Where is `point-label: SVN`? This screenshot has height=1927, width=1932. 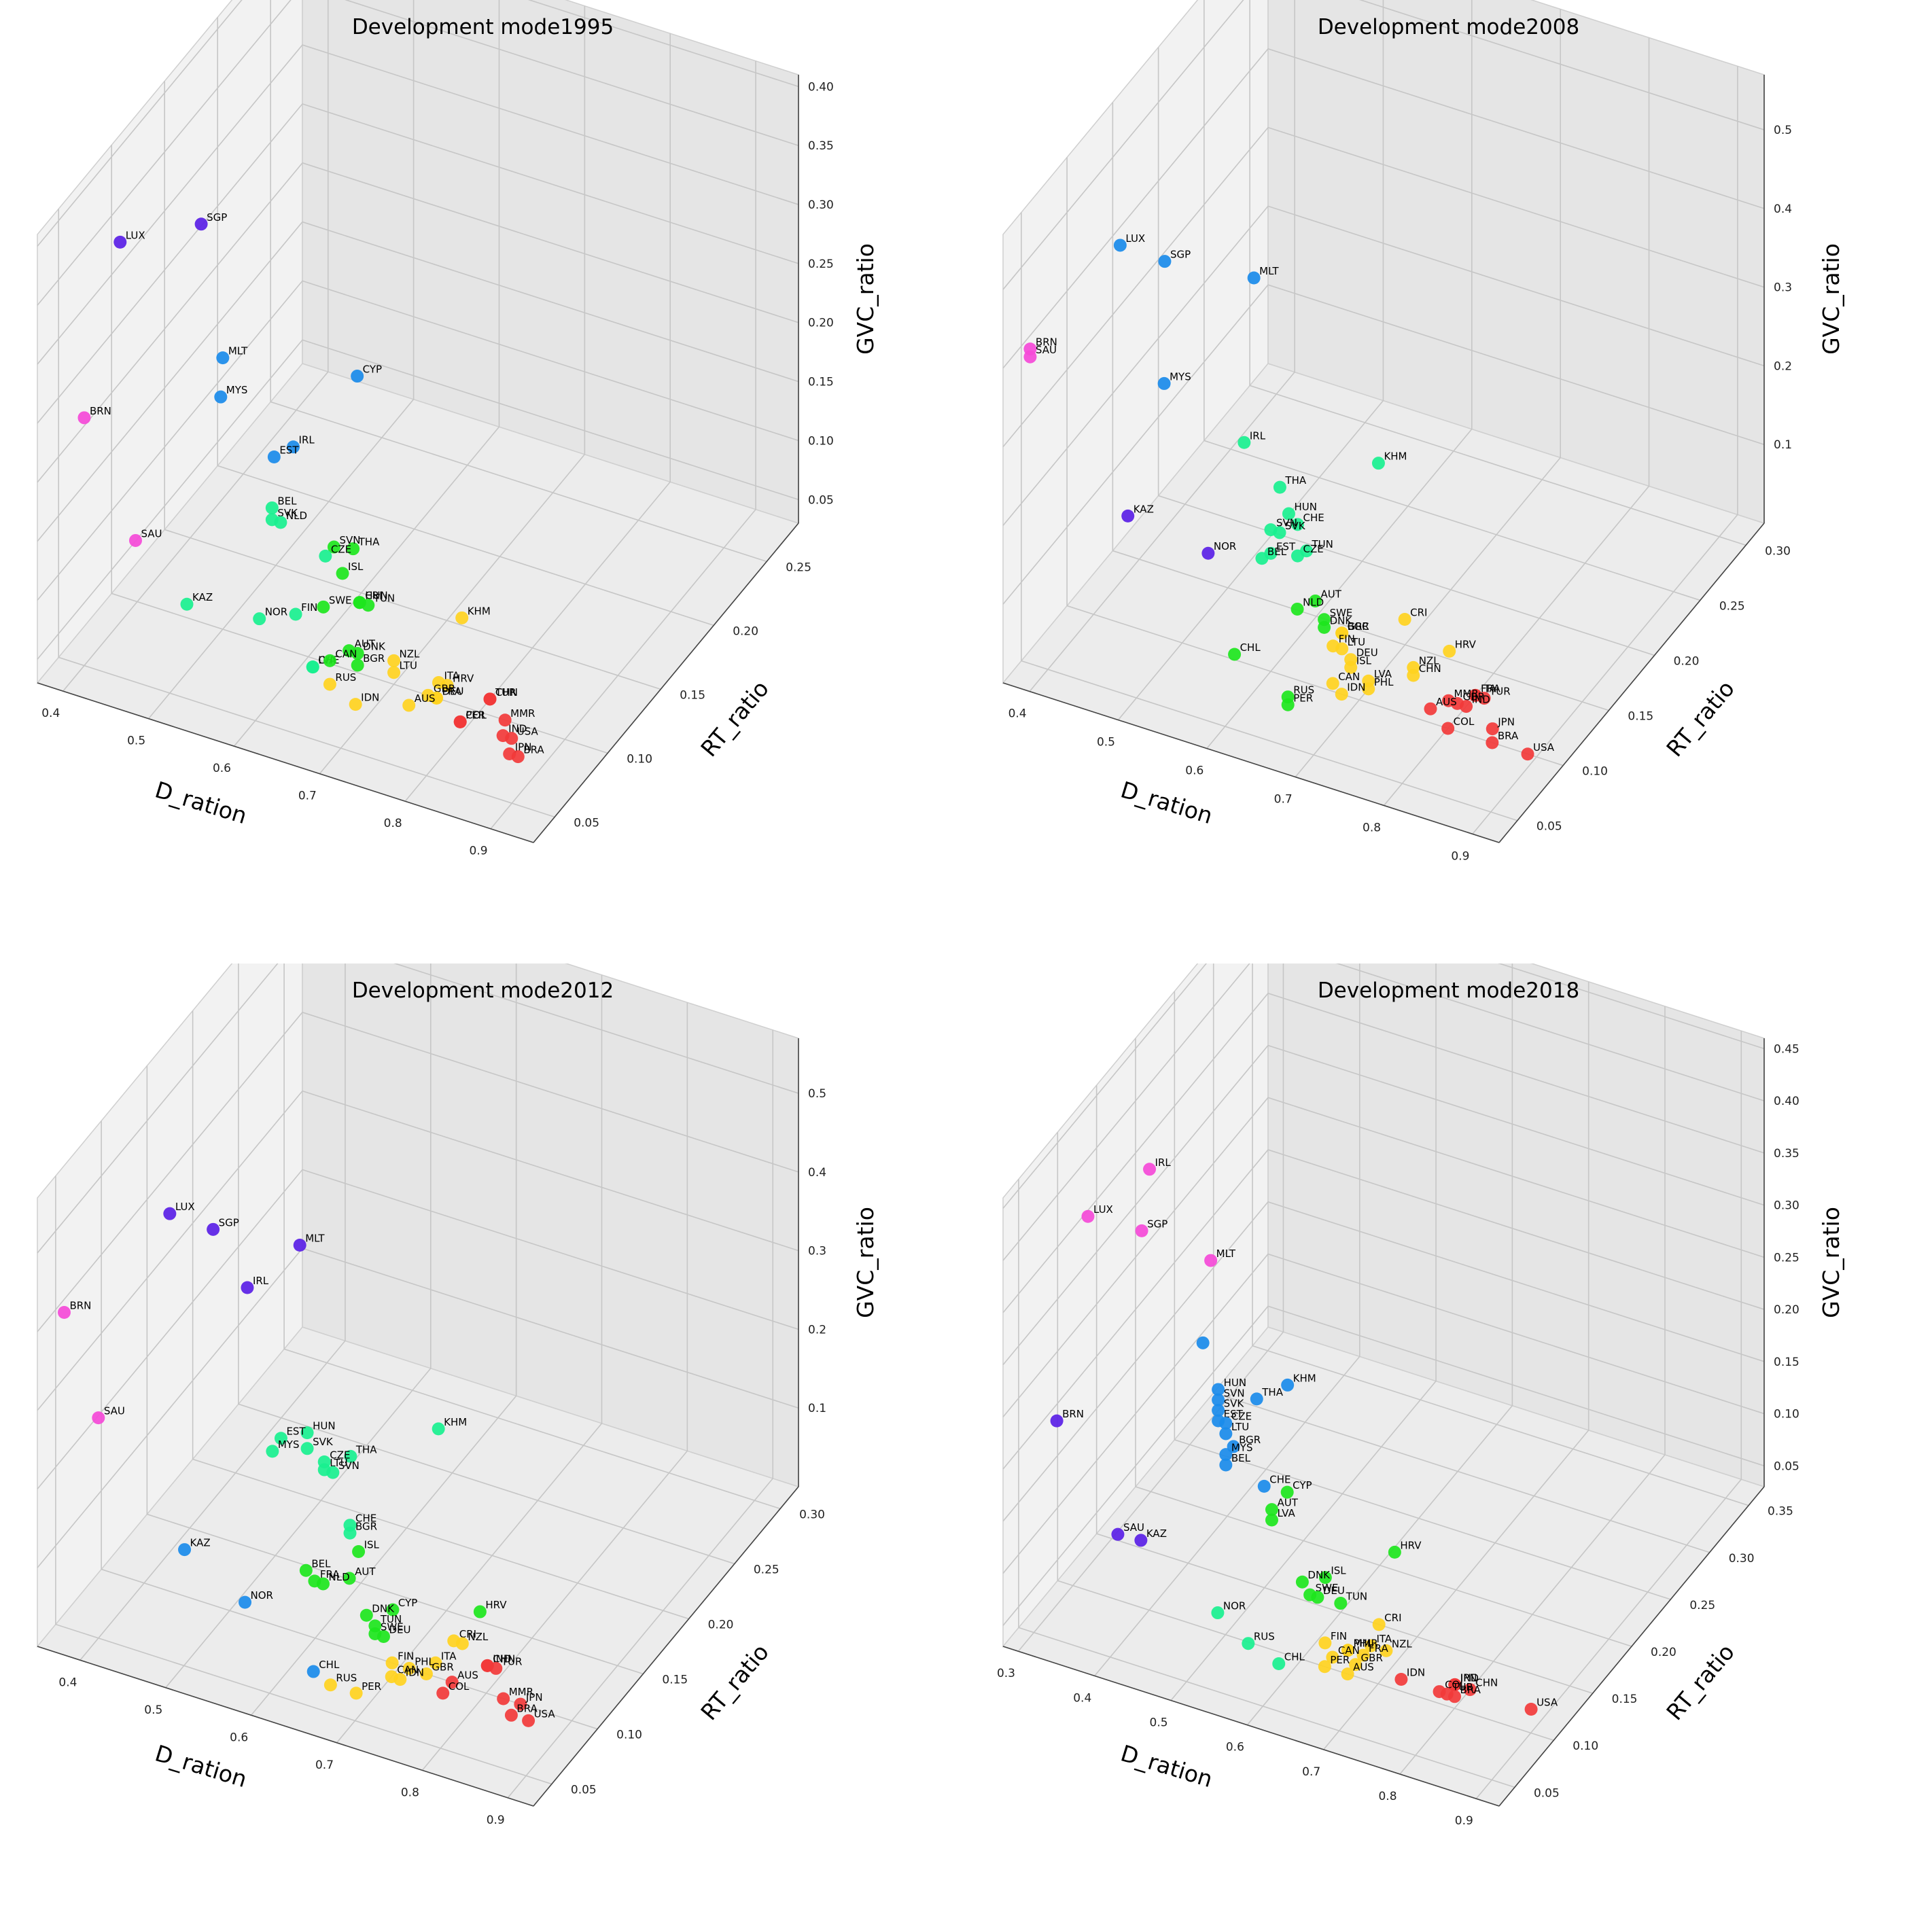
point-label: SVN is located at coordinates (1286, 523).